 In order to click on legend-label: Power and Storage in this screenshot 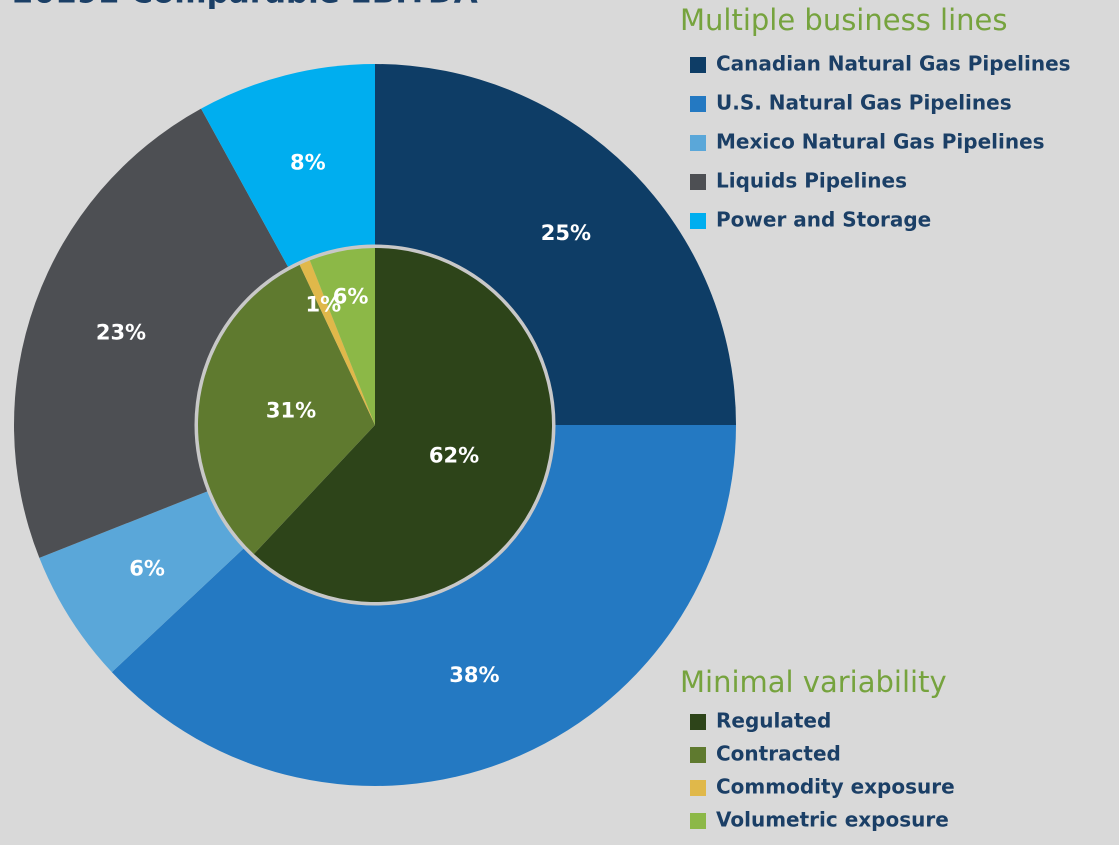, I will do `click(823, 220)`.